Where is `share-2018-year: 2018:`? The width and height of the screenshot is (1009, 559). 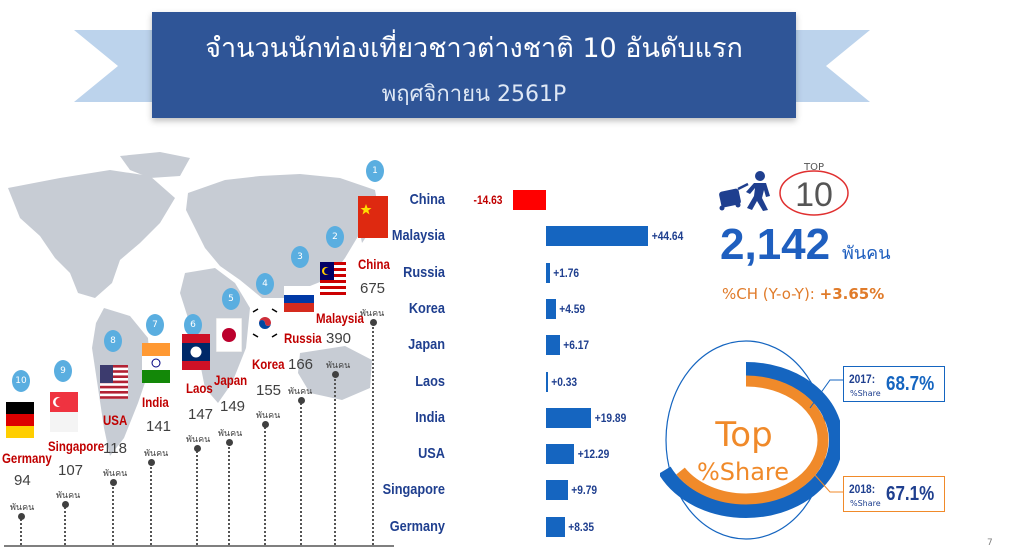 share-2018-year: 2018: is located at coordinates (862, 489).